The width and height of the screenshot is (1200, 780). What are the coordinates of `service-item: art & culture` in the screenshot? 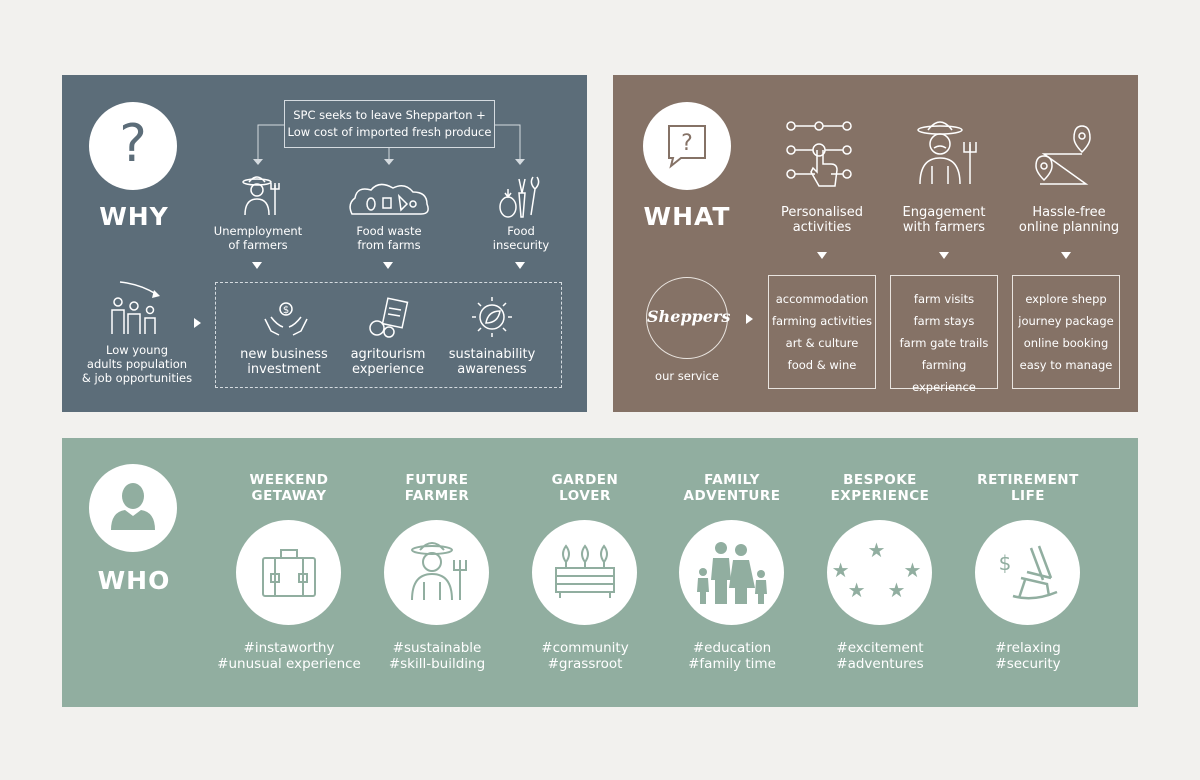 It's located at (822, 343).